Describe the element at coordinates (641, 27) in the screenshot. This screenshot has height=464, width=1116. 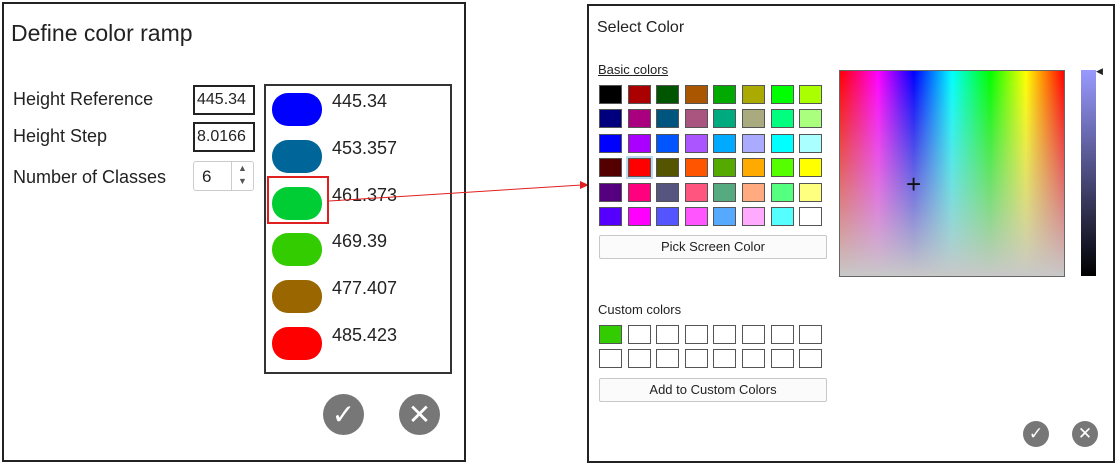
I see `dialog-title: Select Color` at that location.